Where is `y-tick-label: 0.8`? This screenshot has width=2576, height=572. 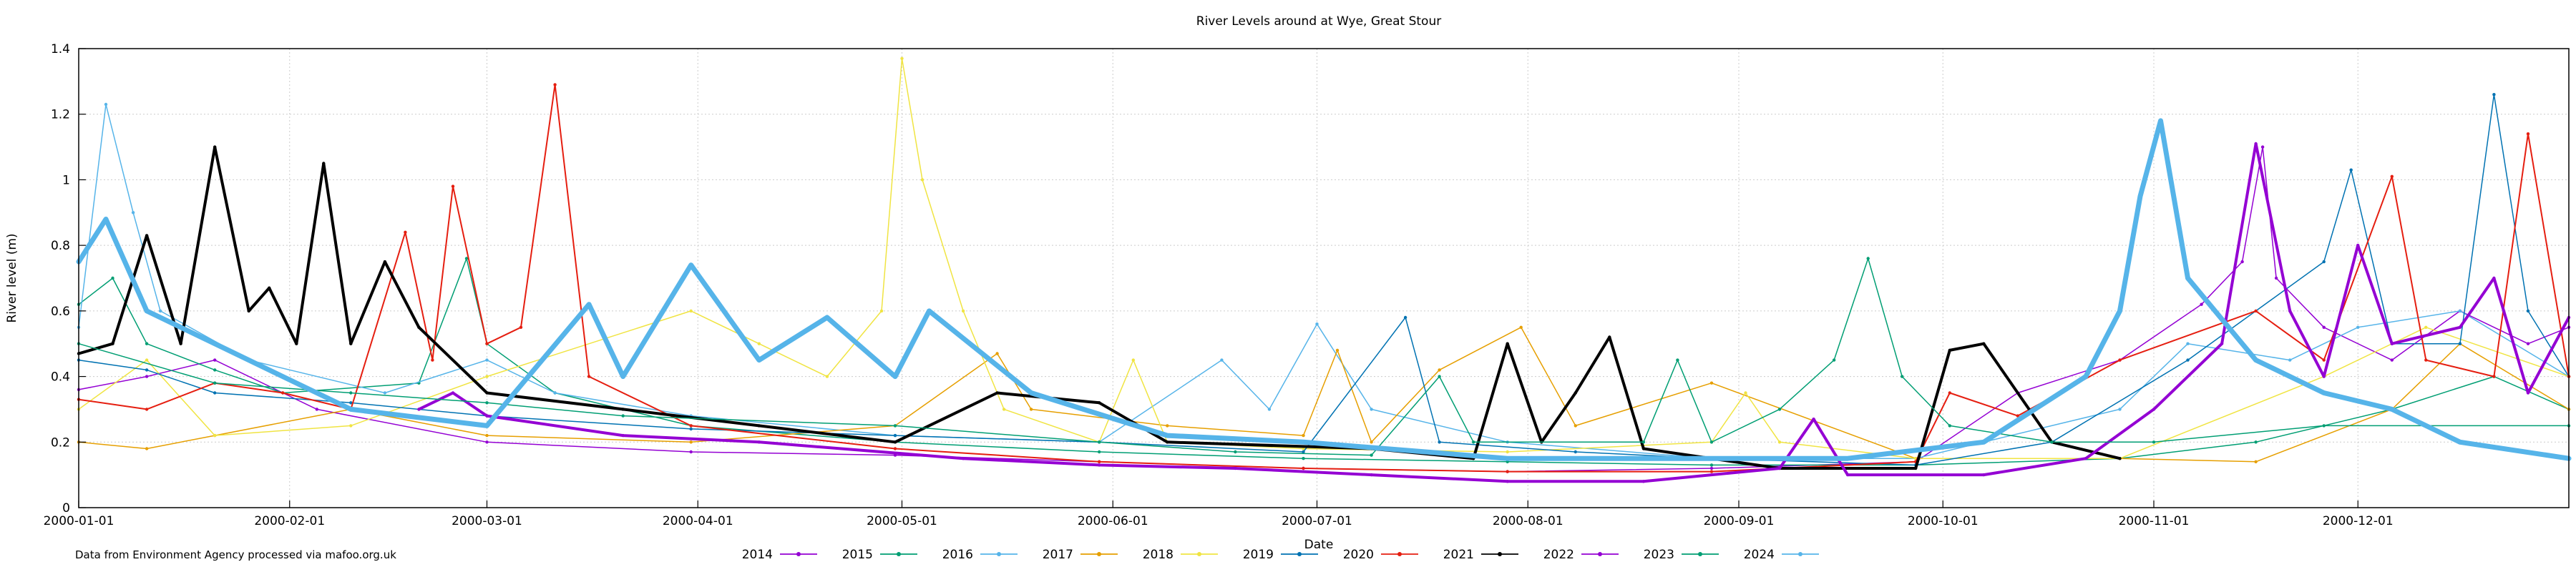 y-tick-label: 0.8 is located at coordinates (60, 246).